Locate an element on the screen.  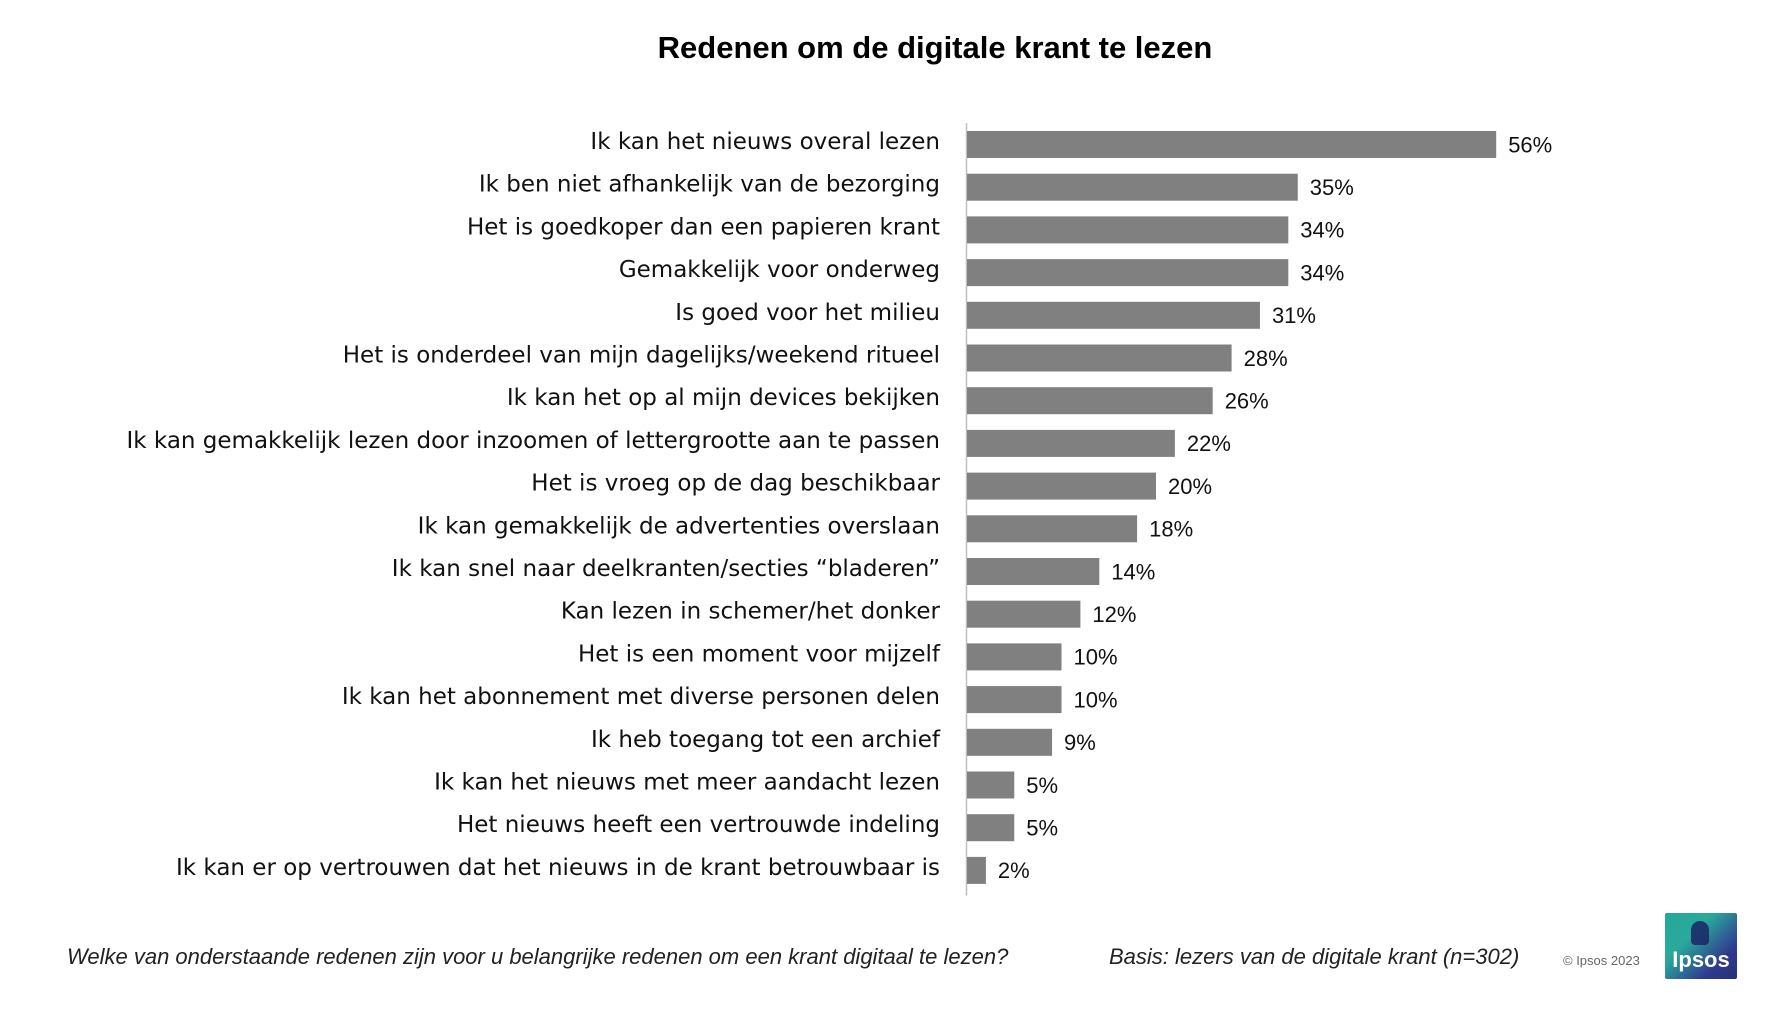
category-label: Het is een moment voor mijzelf is located at coordinates (759, 654).